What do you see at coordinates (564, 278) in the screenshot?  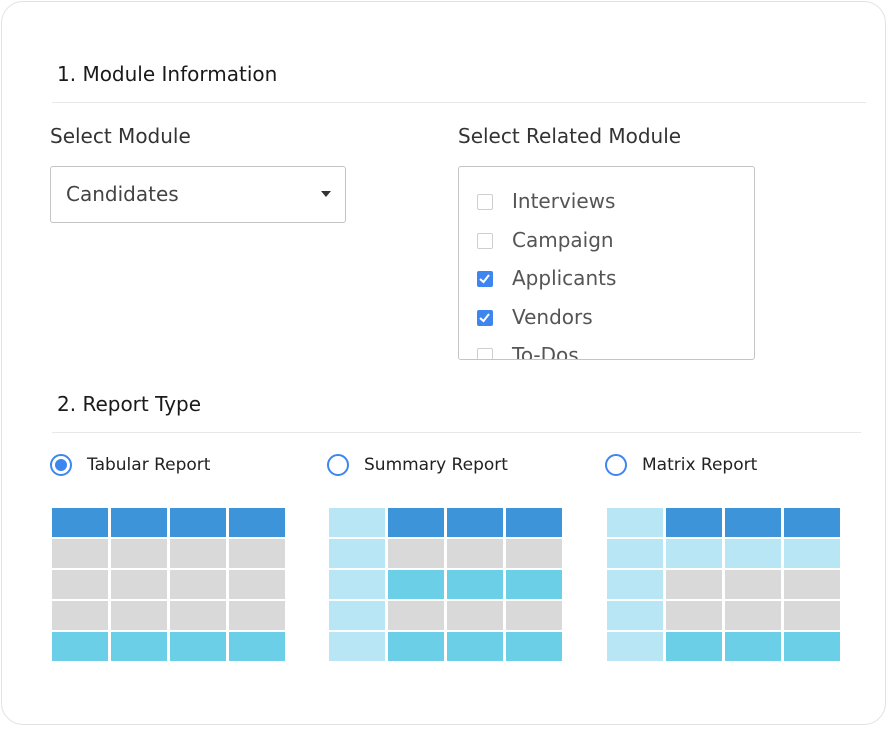 I see `checkbox-label: Applicants` at bounding box center [564, 278].